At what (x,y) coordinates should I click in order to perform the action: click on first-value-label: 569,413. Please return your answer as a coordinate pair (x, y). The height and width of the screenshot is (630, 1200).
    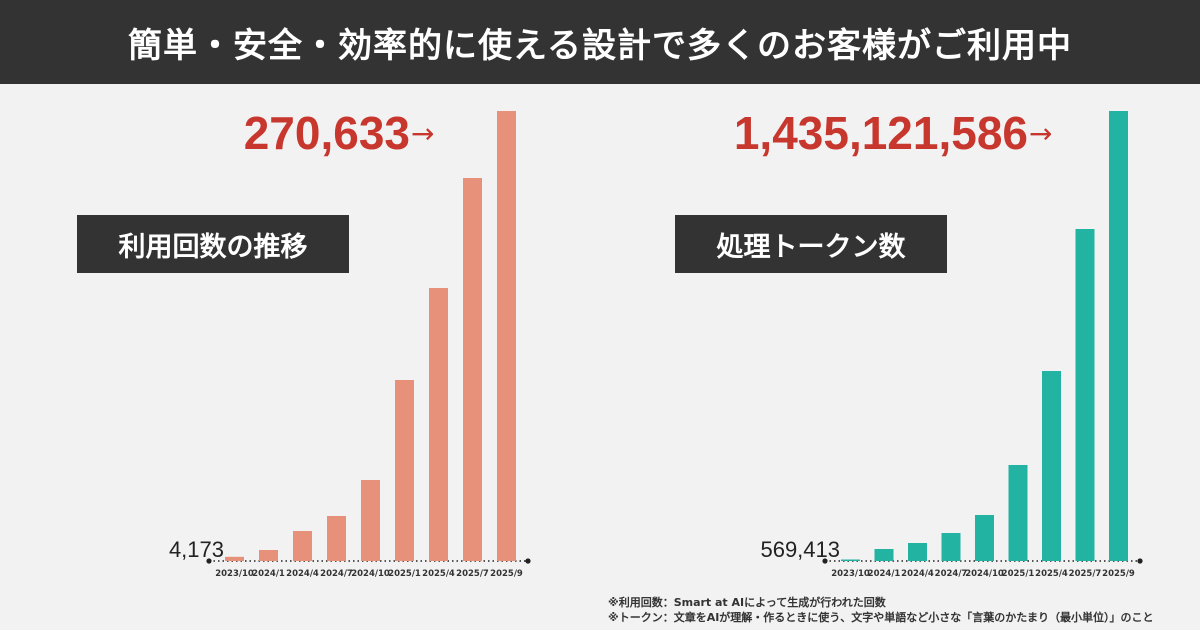
    Looking at the image, I should click on (800, 549).